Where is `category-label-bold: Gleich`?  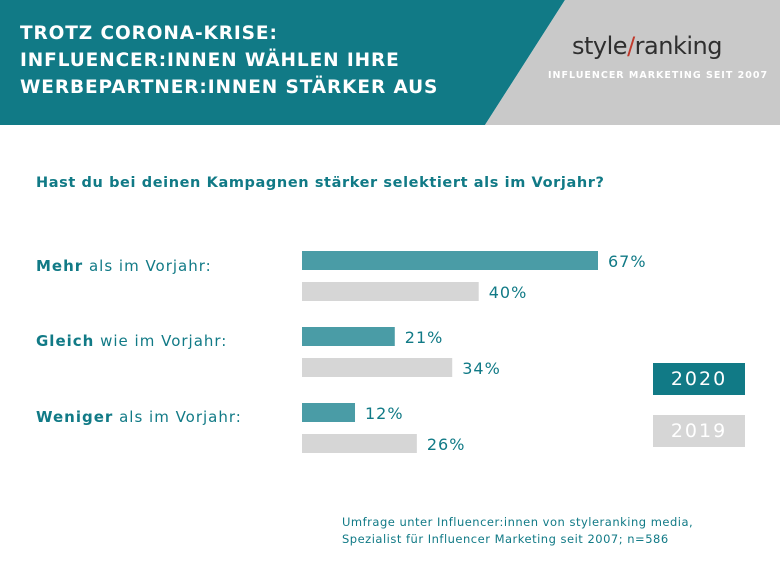
category-label-bold: Gleich is located at coordinates (65, 341).